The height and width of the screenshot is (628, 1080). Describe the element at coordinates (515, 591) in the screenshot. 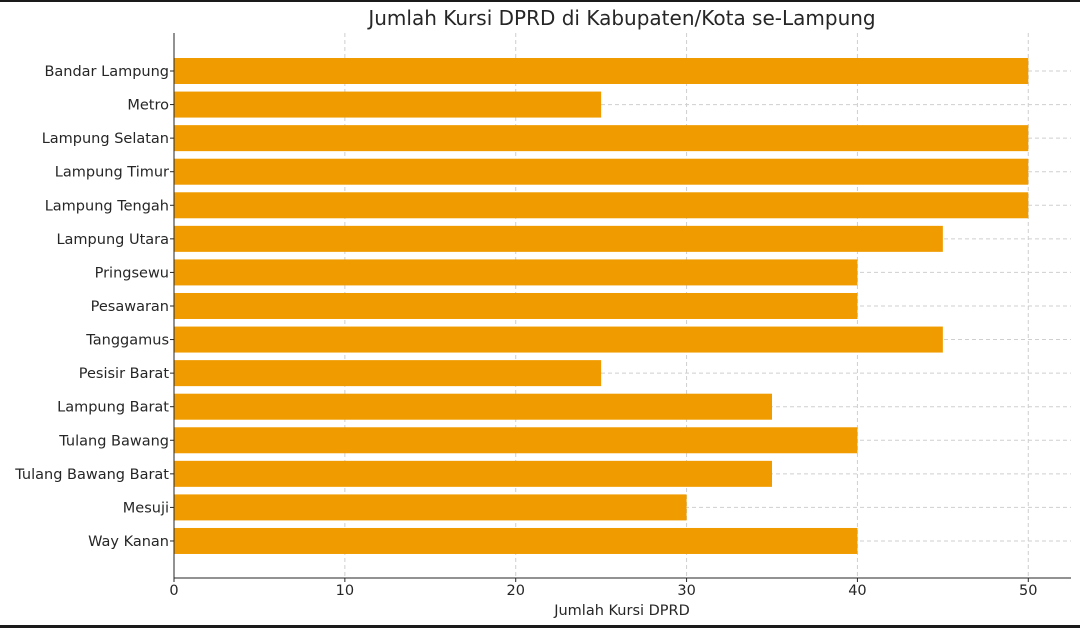

I see `x-tick-label: 20` at that location.